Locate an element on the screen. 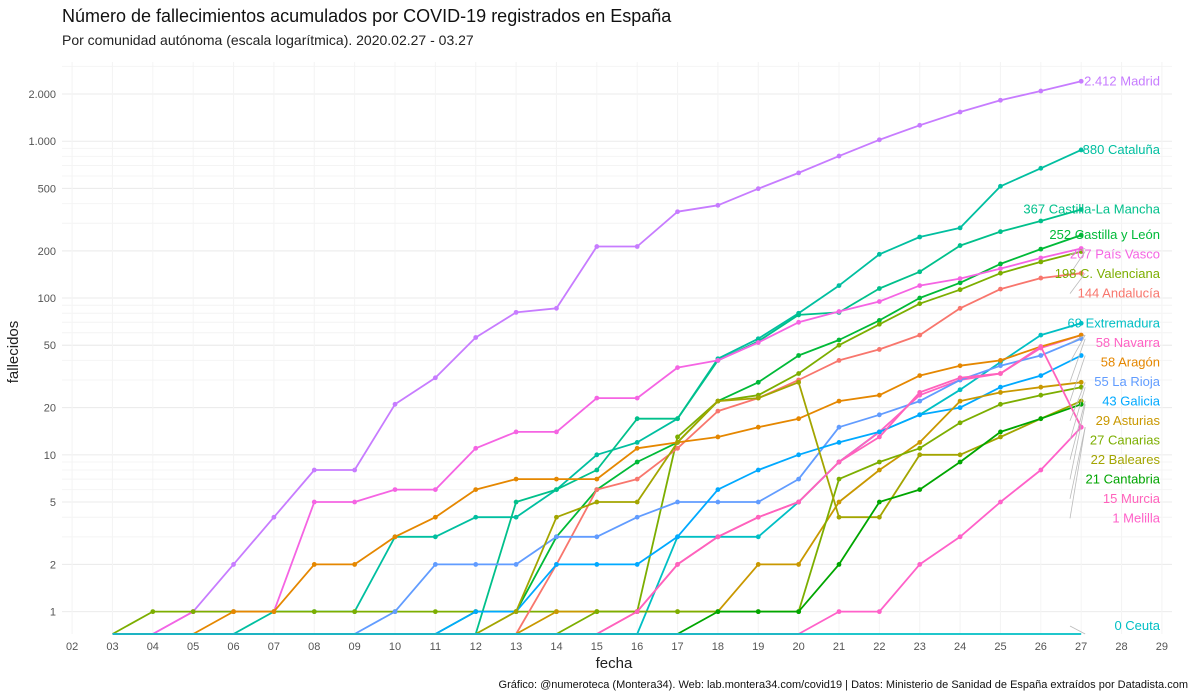  end-label-10: 55 La Rioja is located at coordinates (1127, 381).